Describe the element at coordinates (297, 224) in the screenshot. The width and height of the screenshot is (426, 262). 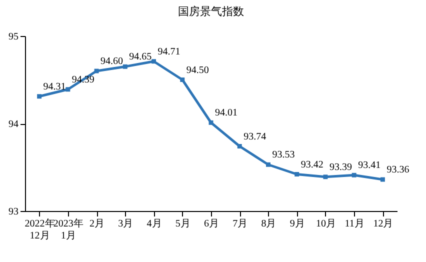
I see `x-tick-label: 9月` at that location.